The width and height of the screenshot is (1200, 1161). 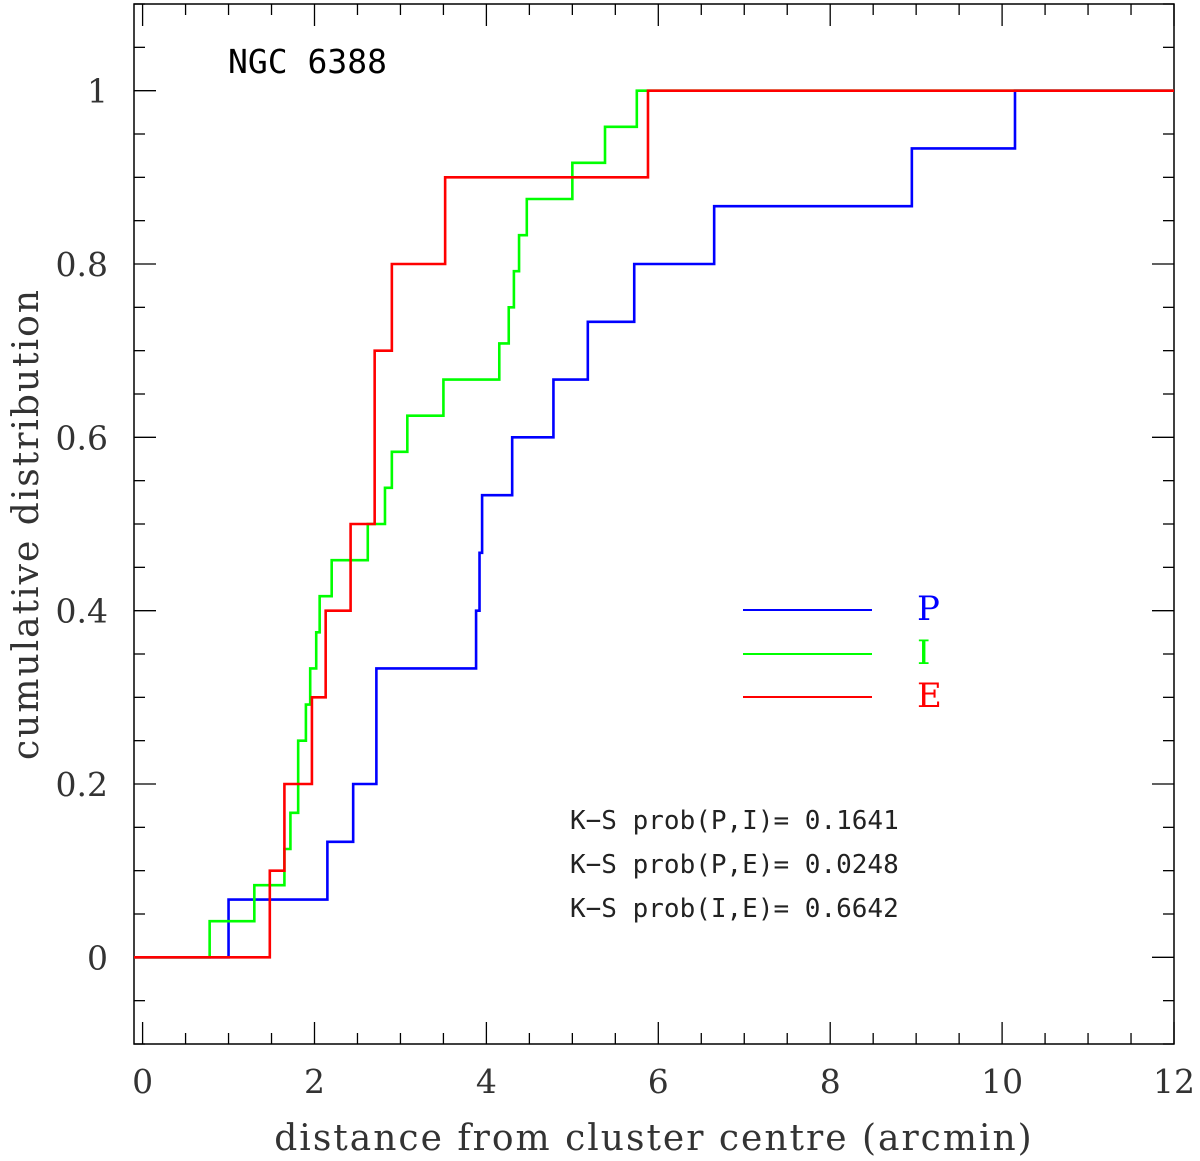 What do you see at coordinates (1174, 1081) in the screenshot?
I see `x-tick-label: 12` at bounding box center [1174, 1081].